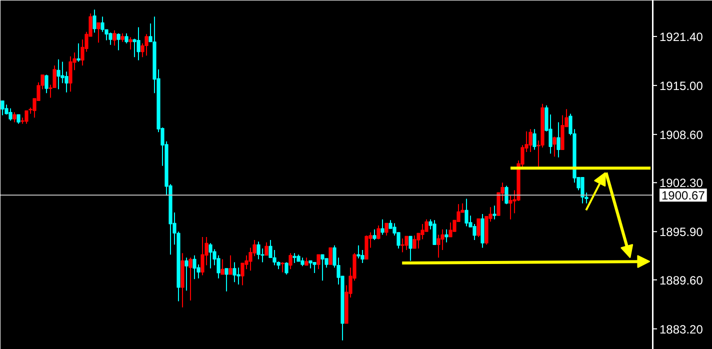  Describe the element at coordinates (682, 232) in the screenshot. I see `y-tick-label: 1895.90` at that location.